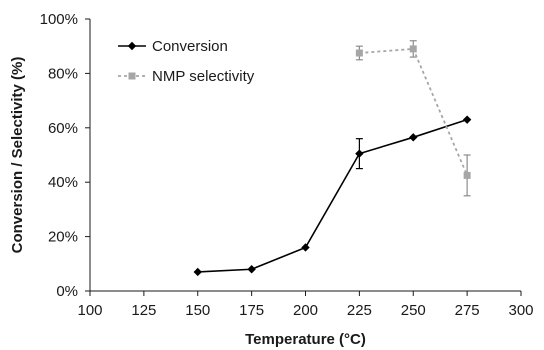 The image size is (544, 350). Describe the element at coordinates (17, 155) in the screenshot. I see `y-axis-title: Conversion / Selectivity (%)` at that location.